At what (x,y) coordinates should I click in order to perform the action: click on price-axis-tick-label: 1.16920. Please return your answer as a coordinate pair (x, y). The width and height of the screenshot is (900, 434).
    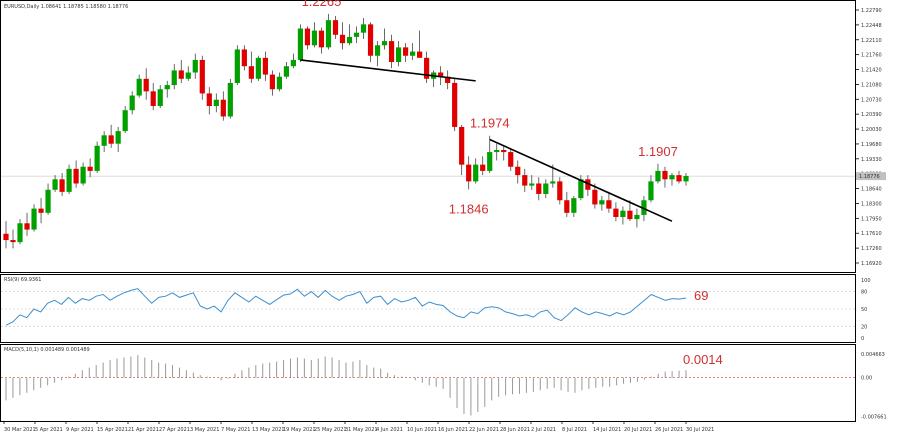
    Looking at the image, I should click on (871, 264).